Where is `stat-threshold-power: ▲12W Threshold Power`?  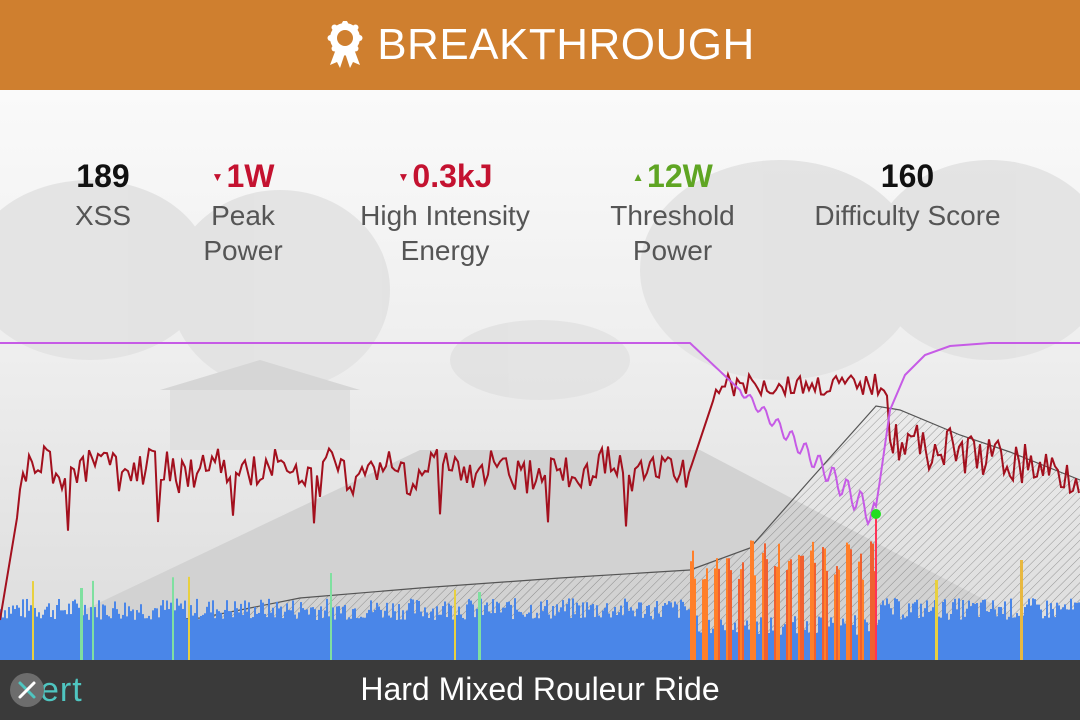 stat-threshold-power: ▲12W Threshold Power is located at coordinates (672, 211).